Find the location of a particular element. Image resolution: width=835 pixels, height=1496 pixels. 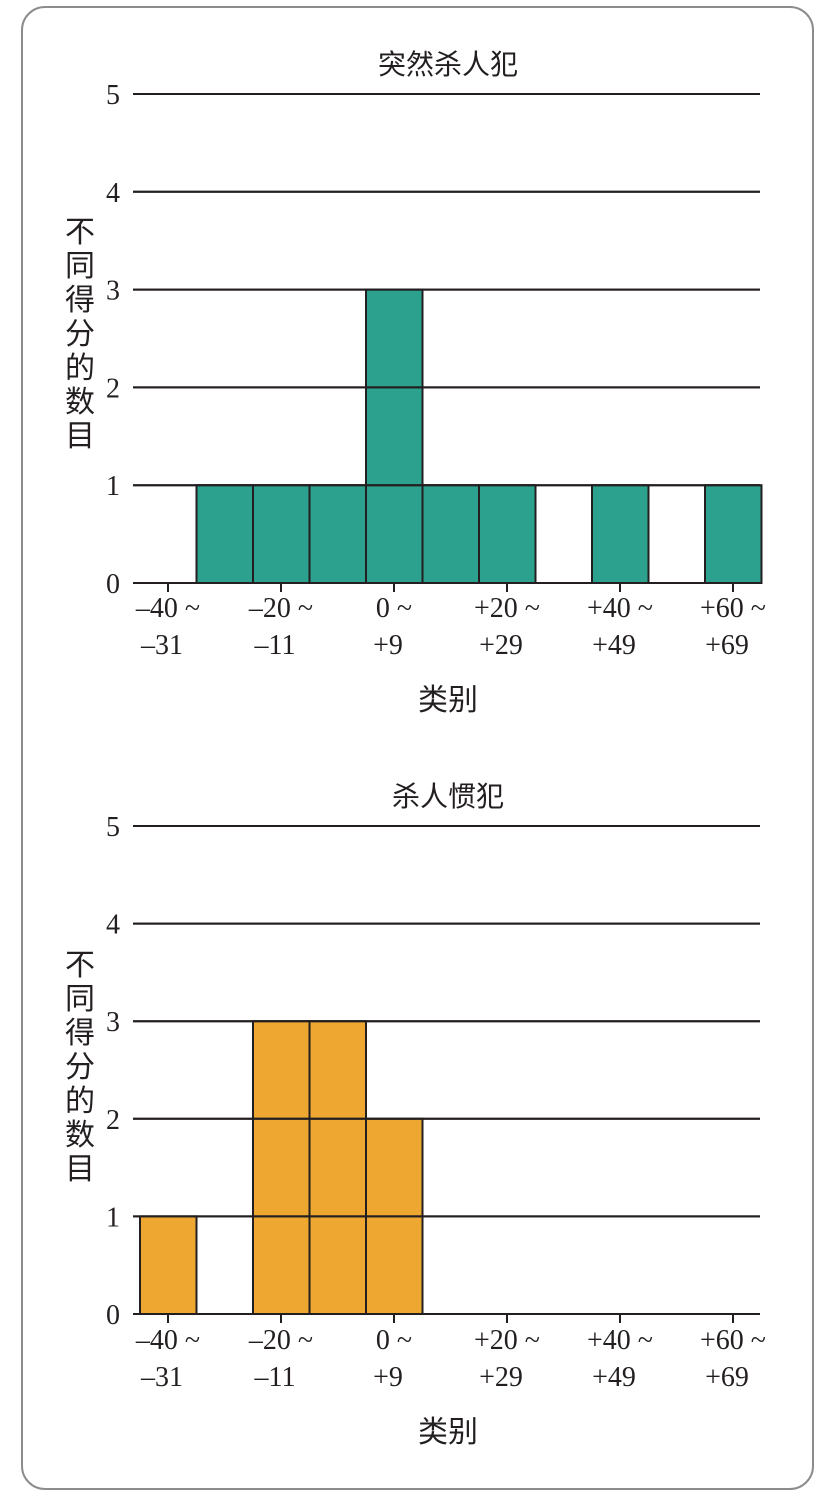

chart-title: 杀人惯犯 is located at coordinates (448, 796).